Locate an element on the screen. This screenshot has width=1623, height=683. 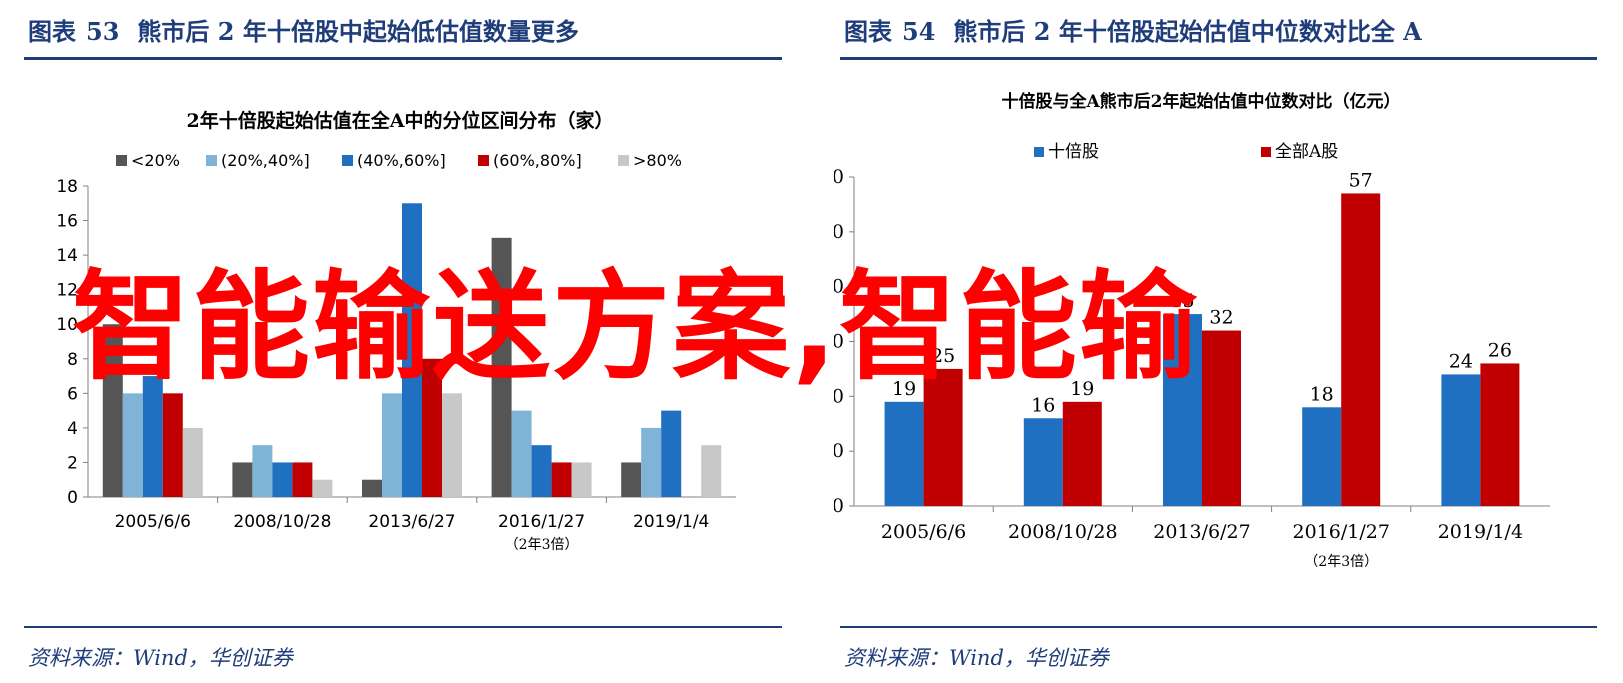
y-tick-label: 50 is located at coordinates (839, 232).